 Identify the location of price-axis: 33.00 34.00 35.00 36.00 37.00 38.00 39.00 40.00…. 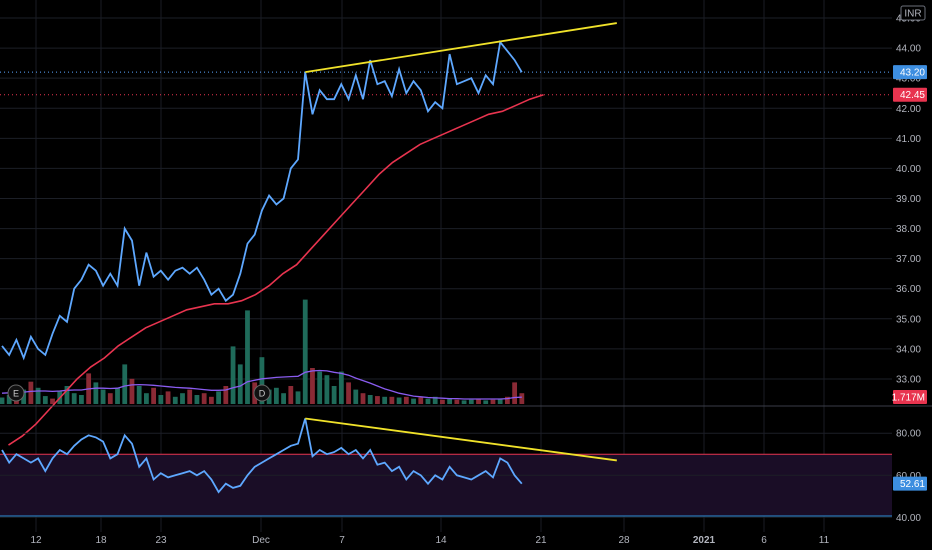
(908, 200).